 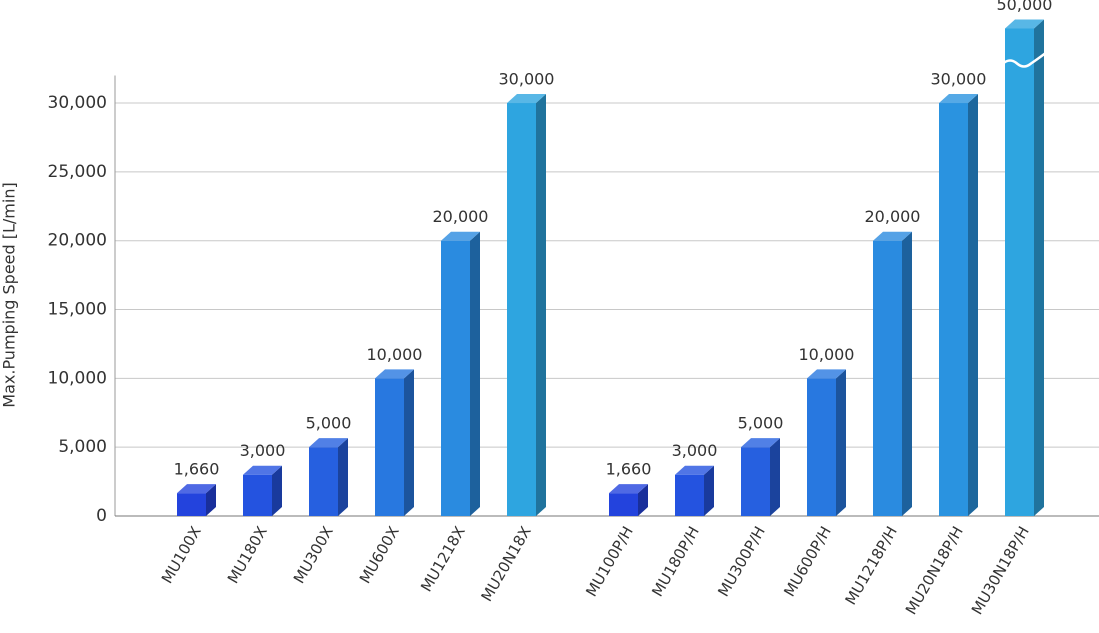 I want to click on x-tick-label: MU30N18P/H, so click(x=1000, y=570).